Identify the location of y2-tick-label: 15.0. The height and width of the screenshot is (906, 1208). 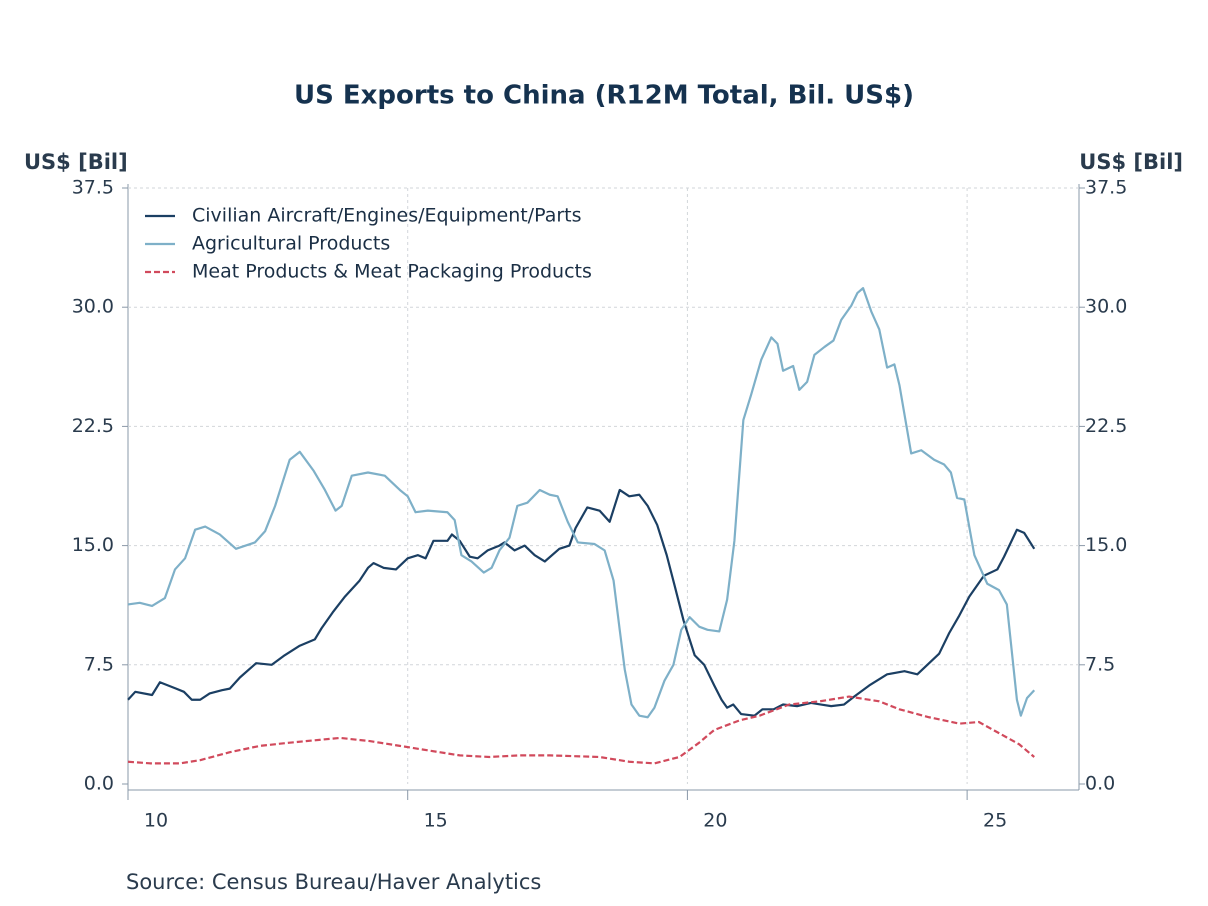
(1106, 545).